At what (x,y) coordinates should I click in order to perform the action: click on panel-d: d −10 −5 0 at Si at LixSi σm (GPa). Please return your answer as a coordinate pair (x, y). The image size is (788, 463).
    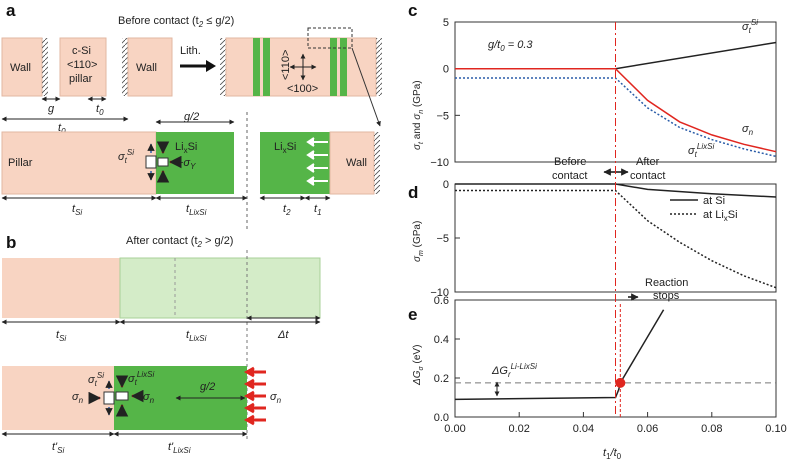
    Looking at the image, I should click on (592, 239).